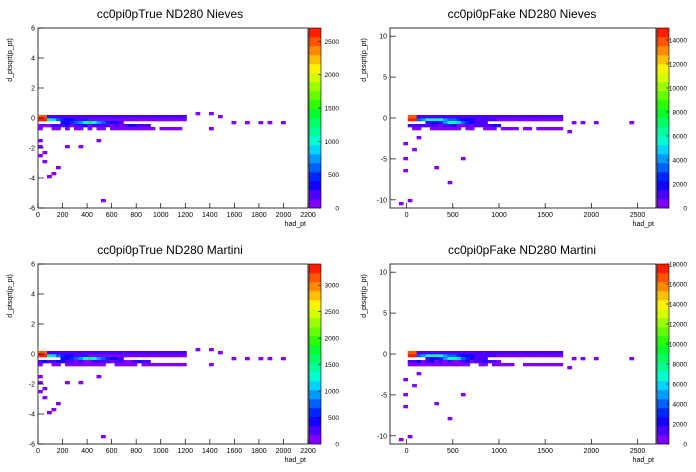  What do you see at coordinates (384, 395) in the screenshot?
I see `y-tick-label: -5` at bounding box center [384, 395].